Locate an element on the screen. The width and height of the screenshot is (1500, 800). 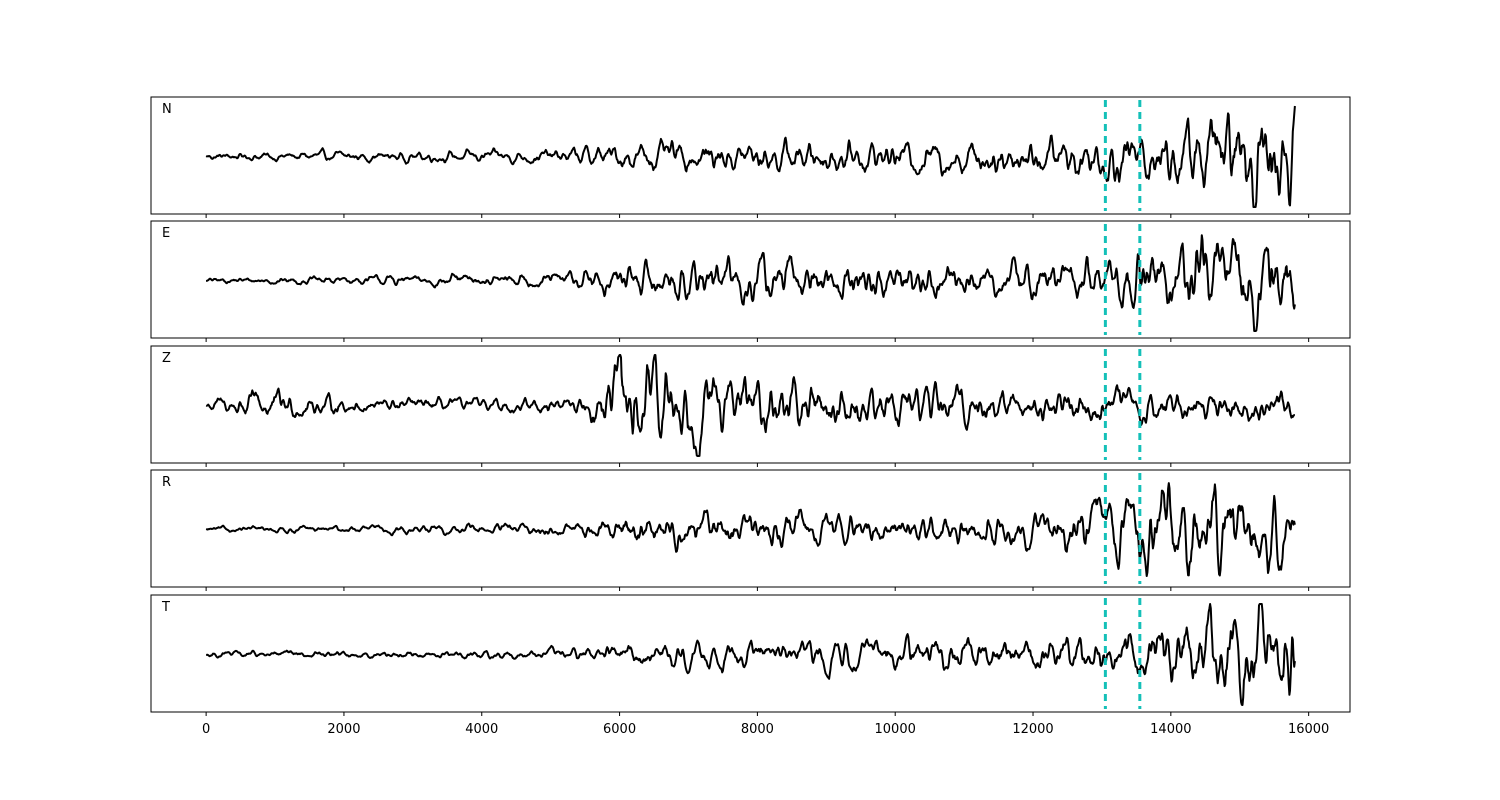
x-axis: 0 2000 4000 6000 8000 10000 12000 14000 16000 is located at coordinates (765, 729).